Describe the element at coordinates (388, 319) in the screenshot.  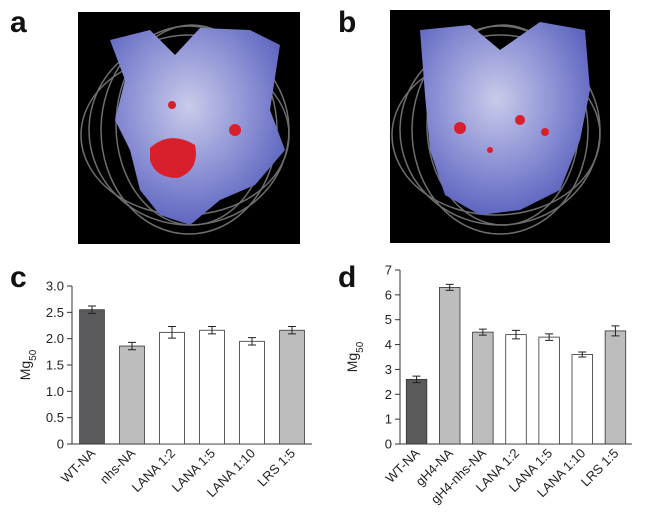
I see `y-tick-label: 5` at that location.